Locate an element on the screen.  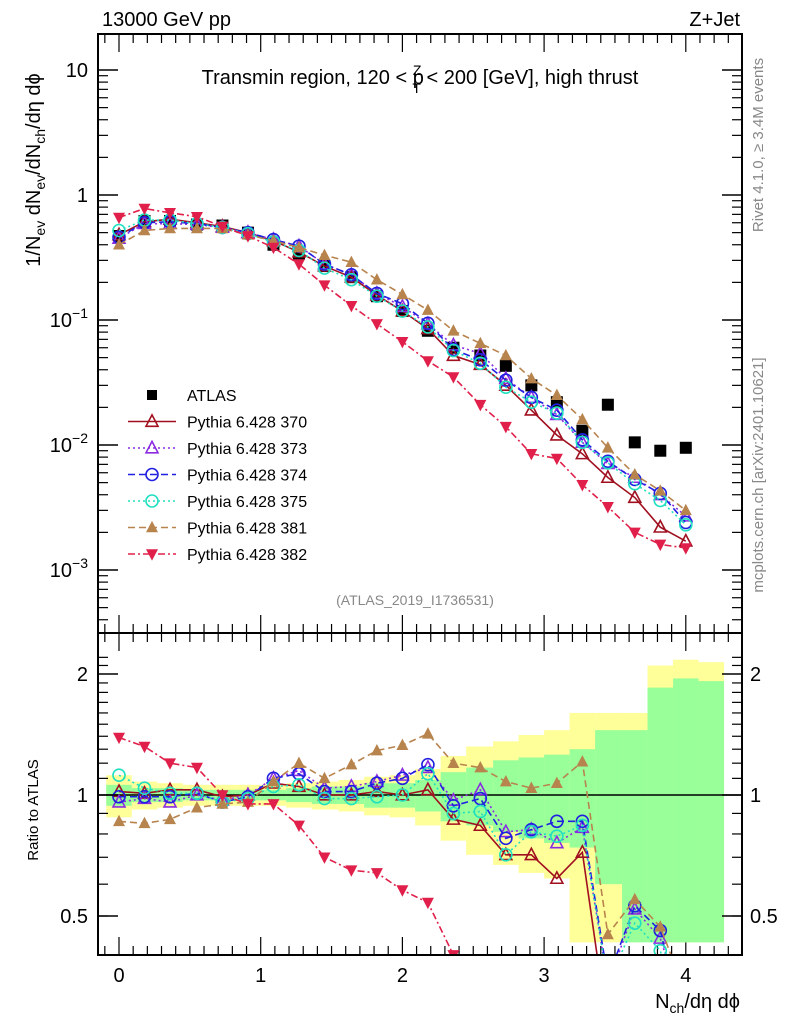
x-tick-label: 1 is located at coordinates (260, 976).